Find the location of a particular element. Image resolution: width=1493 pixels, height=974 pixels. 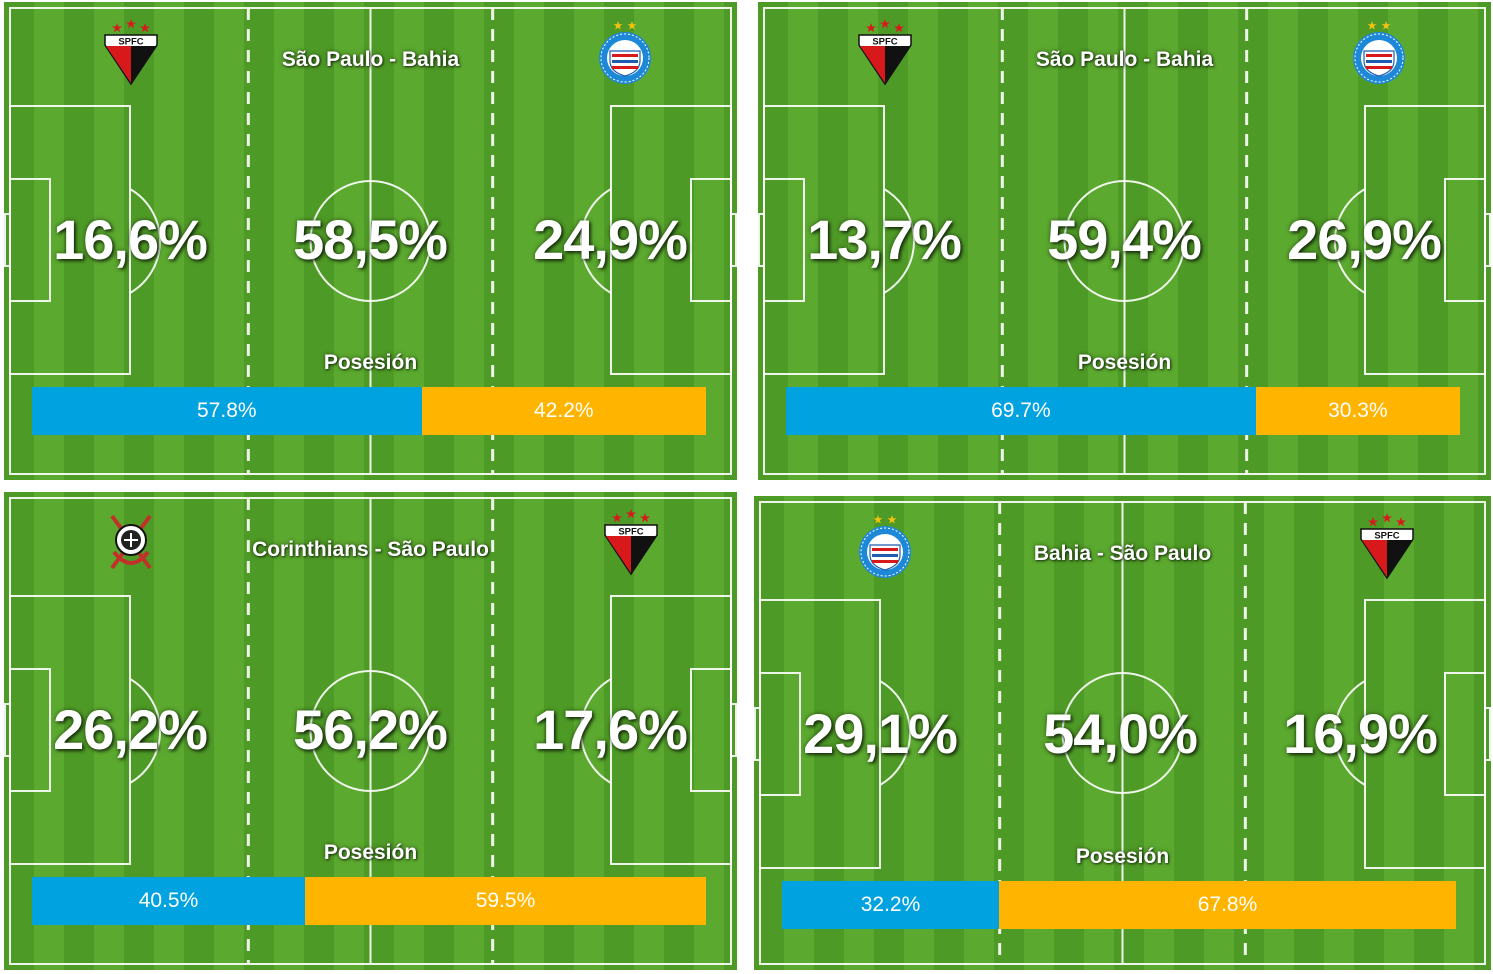

possession-bar: 69.7% 30.3% is located at coordinates (1123, 411).